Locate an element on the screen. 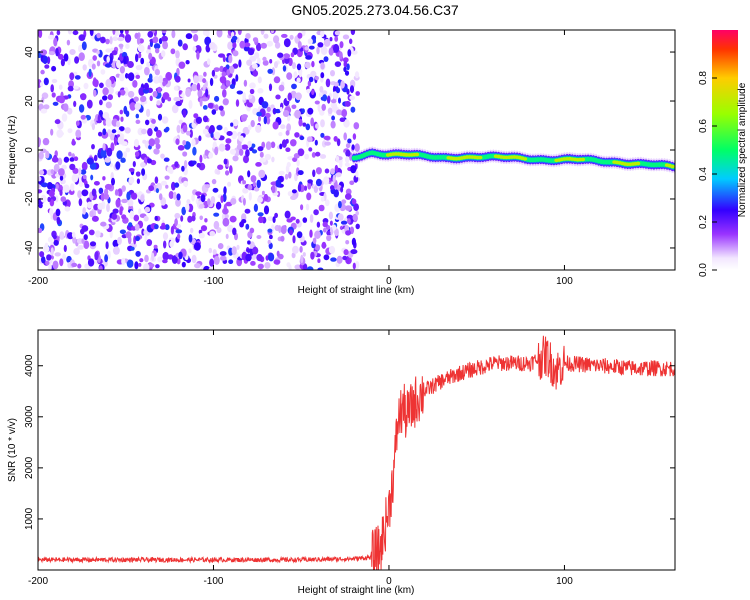 Image resolution: width=750 pixels, height=600 pixels. signal-ridge-cell is located at coordinates (672, 166).